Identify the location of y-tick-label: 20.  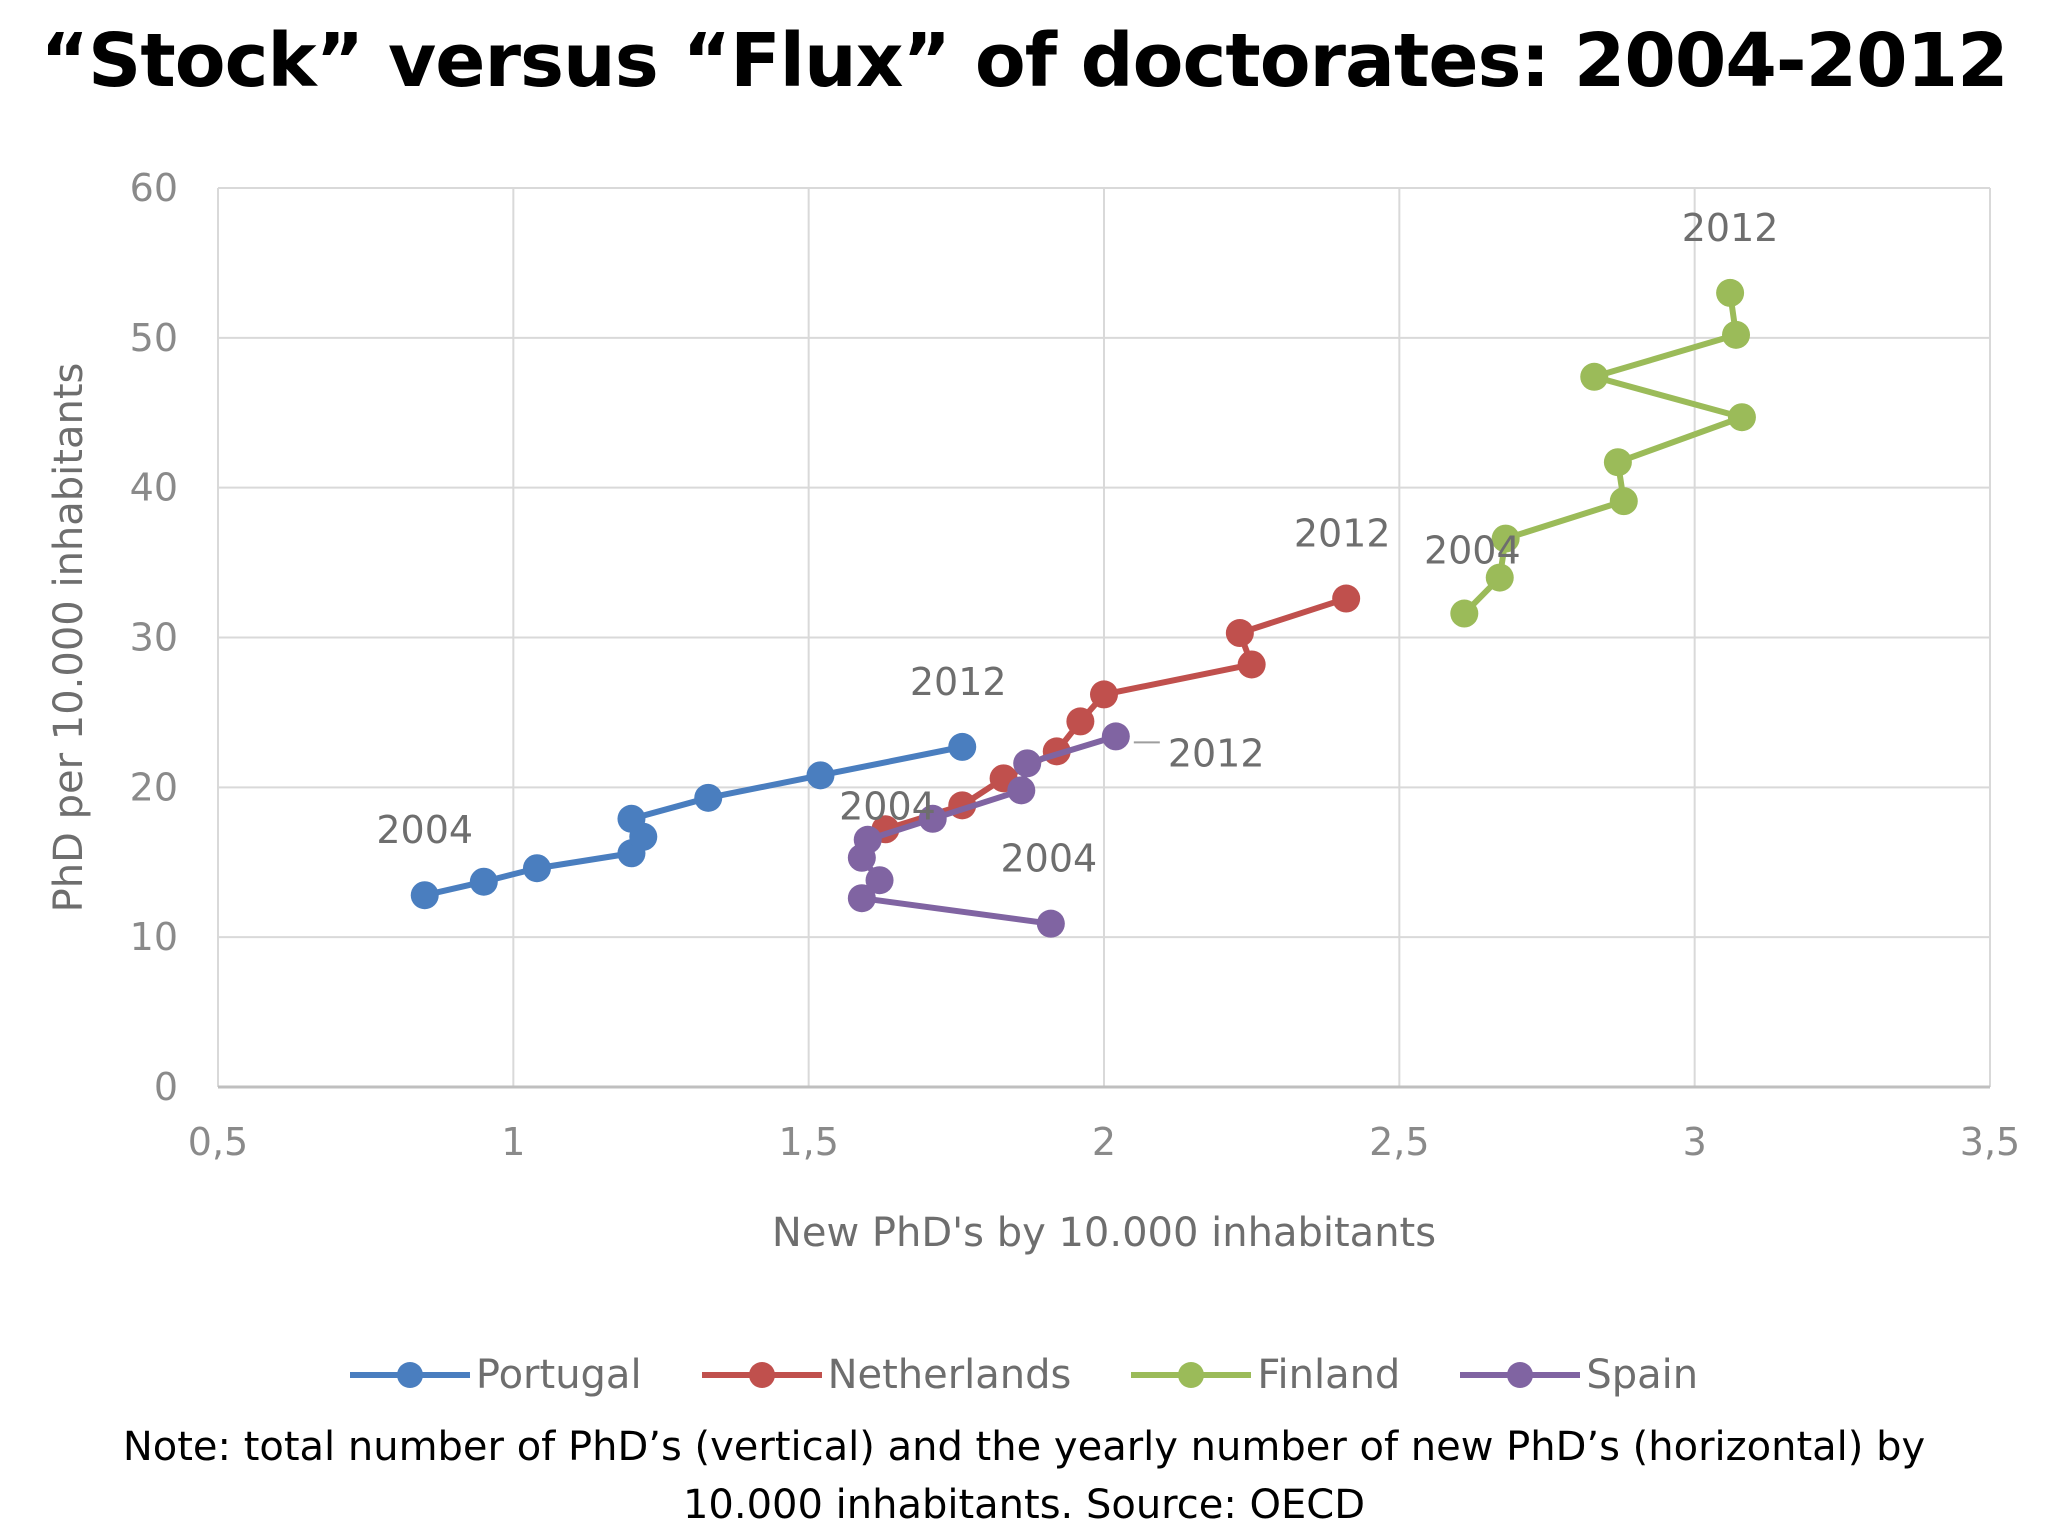
(154, 787).